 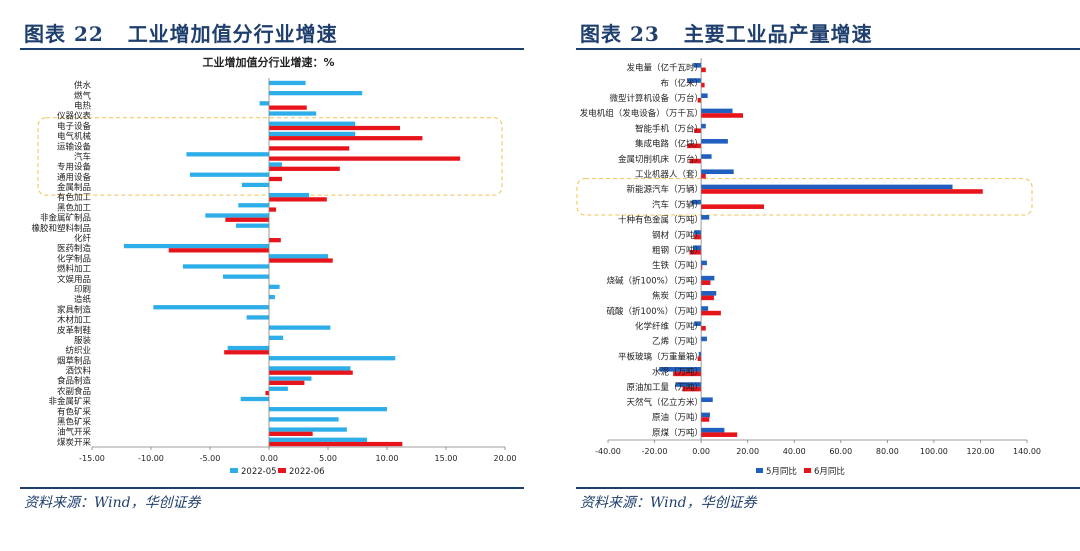 What do you see at coordinates (83, 85) in the screenshot?
I see `category-label: 供水` at bounding box center [83, 85].